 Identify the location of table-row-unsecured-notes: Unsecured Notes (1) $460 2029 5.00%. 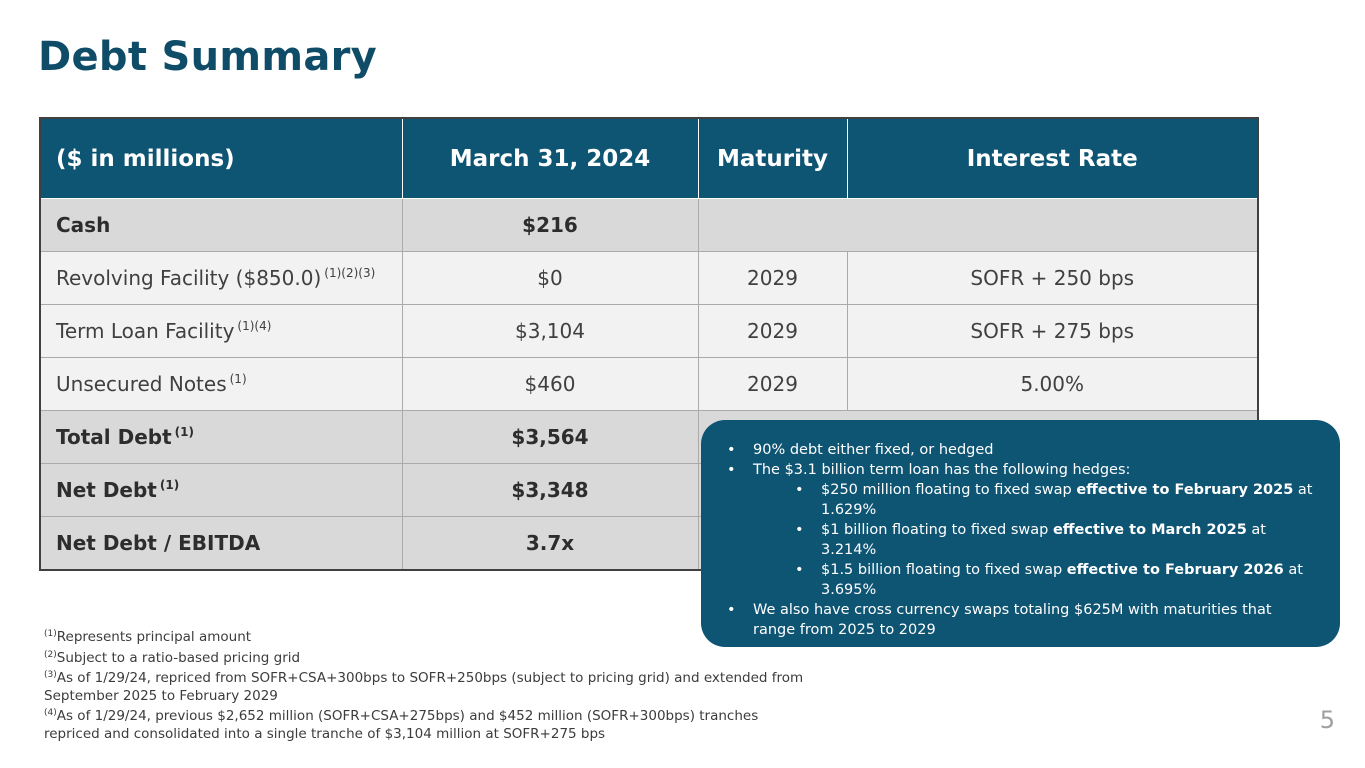
(649, 384).